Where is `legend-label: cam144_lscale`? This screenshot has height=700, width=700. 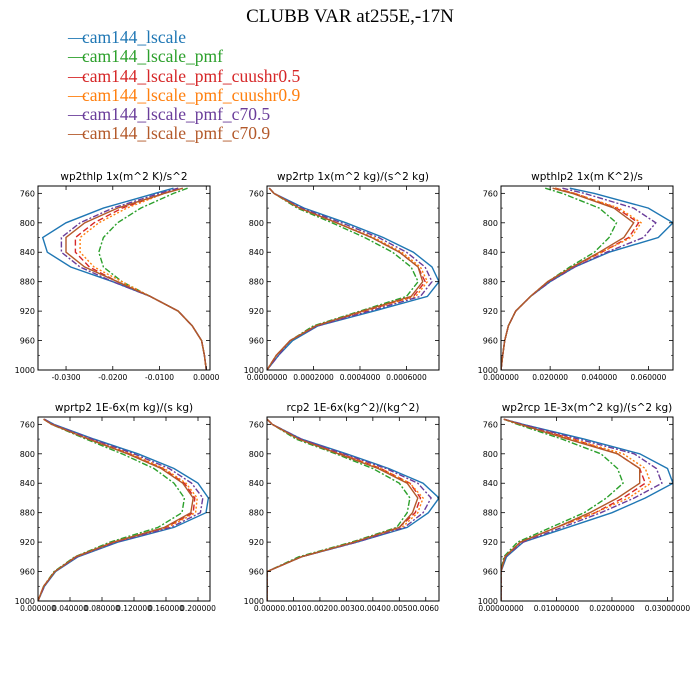 legend-label: cam144_lscale is located at coordinates (134, 37).